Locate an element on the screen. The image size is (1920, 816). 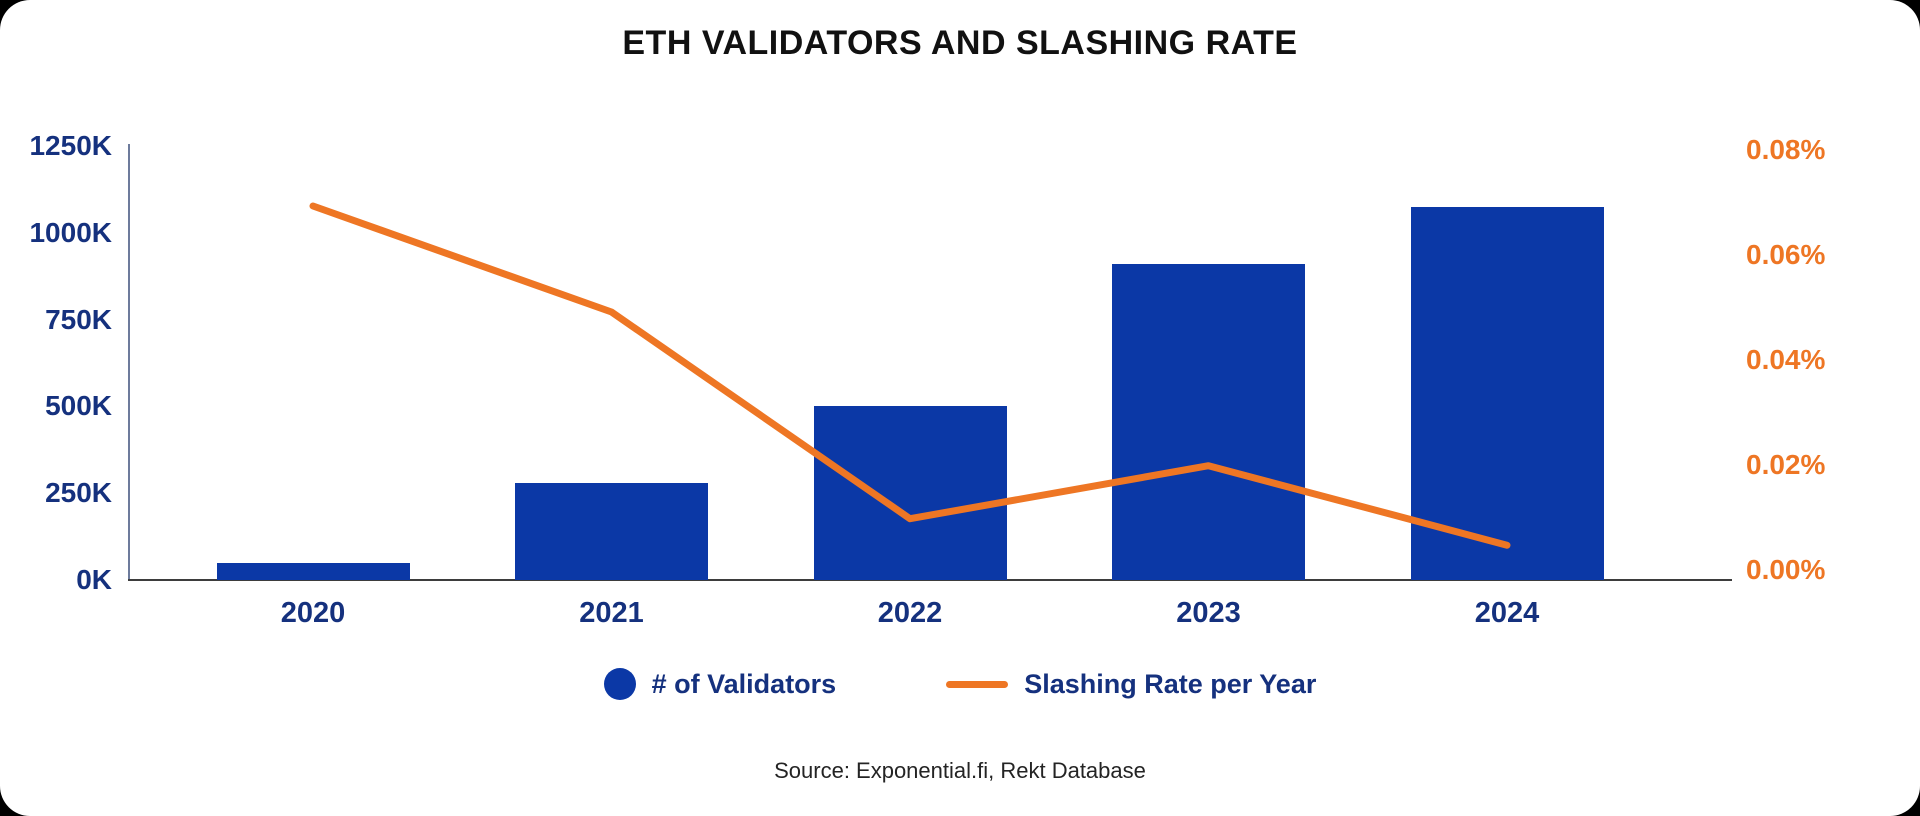
left-axis-tick-1250K: 1250K is located at coordinates (70, 145).